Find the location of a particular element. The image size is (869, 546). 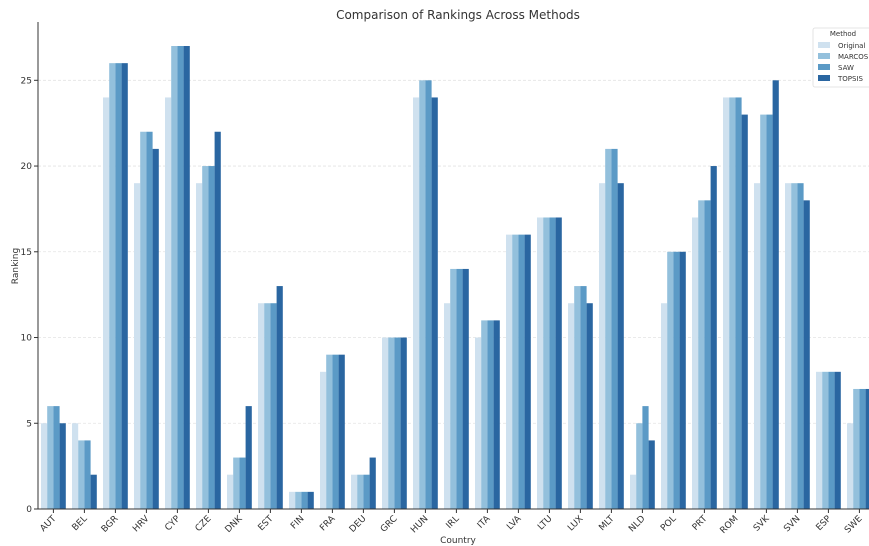

x-tick-label: CYP is located at coordinates (173, 524).